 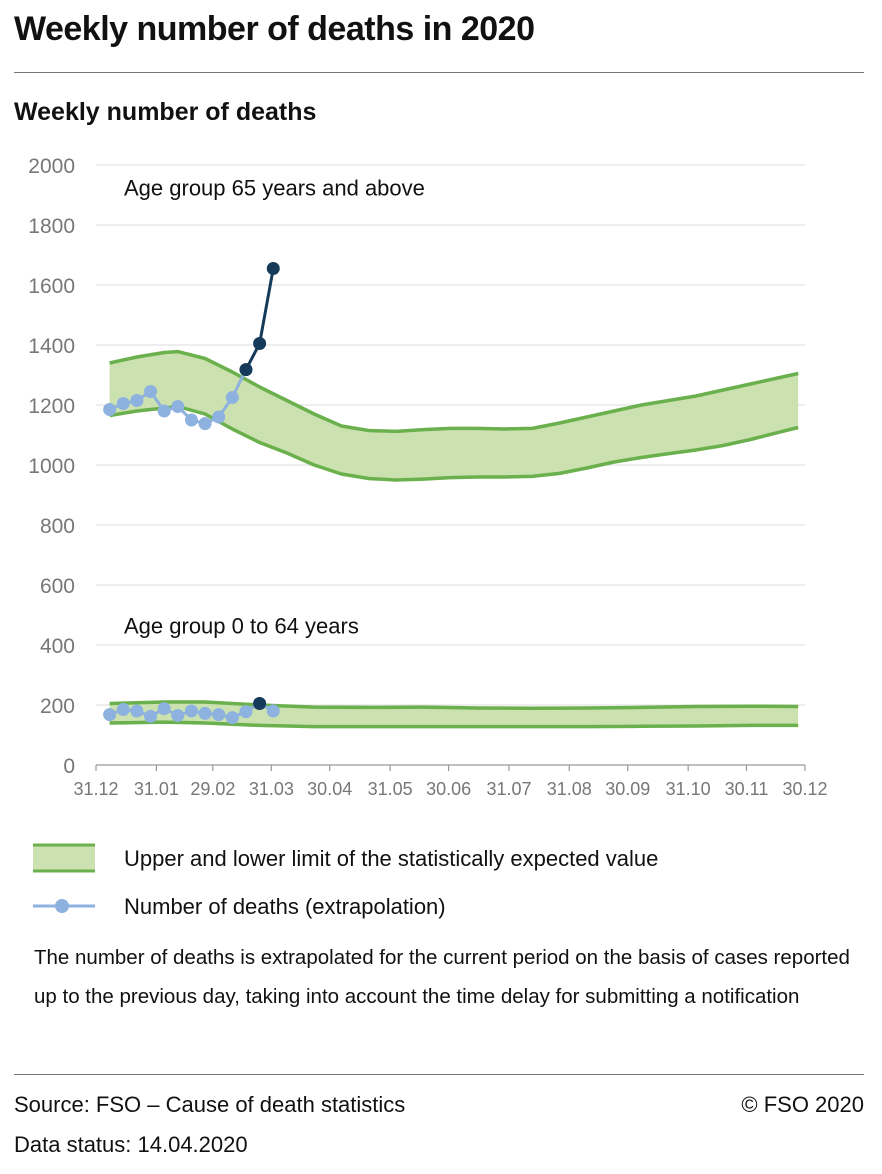 I want to click on page-title: Weekly number of deaths in 2020, so click(x=274, y=29).